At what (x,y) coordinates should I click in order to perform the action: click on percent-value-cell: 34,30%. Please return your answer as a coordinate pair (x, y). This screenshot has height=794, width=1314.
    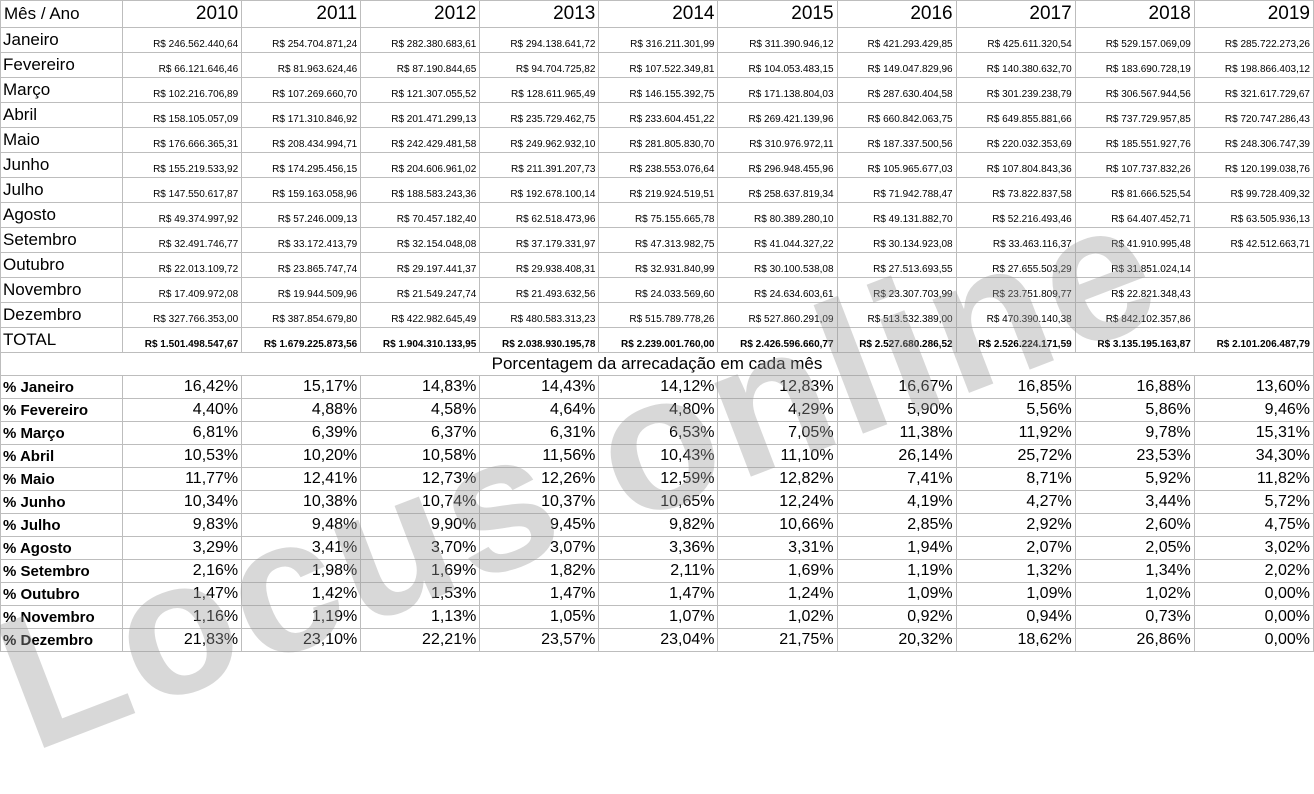
    Looking at the image, I should click on (1253, 456).